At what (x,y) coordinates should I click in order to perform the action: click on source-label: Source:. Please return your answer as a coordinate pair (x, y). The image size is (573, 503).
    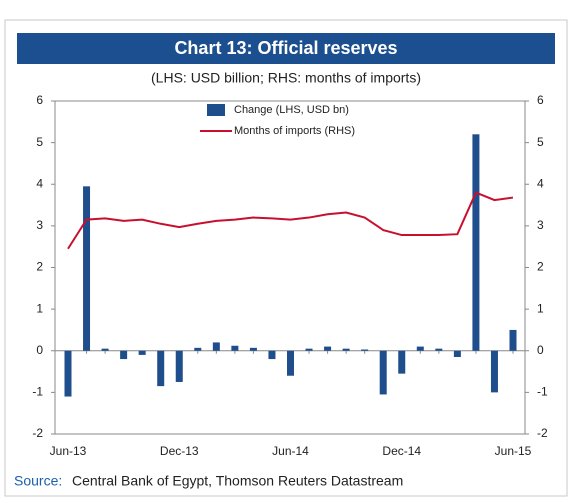
    Looking at the image, I should click on (38, 481).